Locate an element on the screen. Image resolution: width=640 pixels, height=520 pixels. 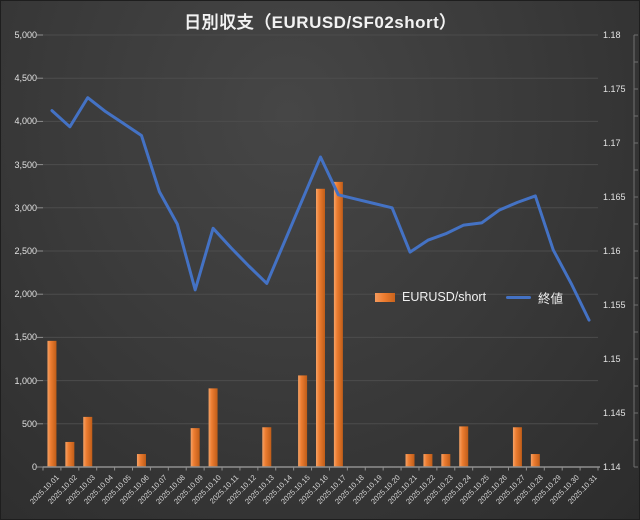
left-axis-tick-label: 3,000 is located at coordinates (25, 207).